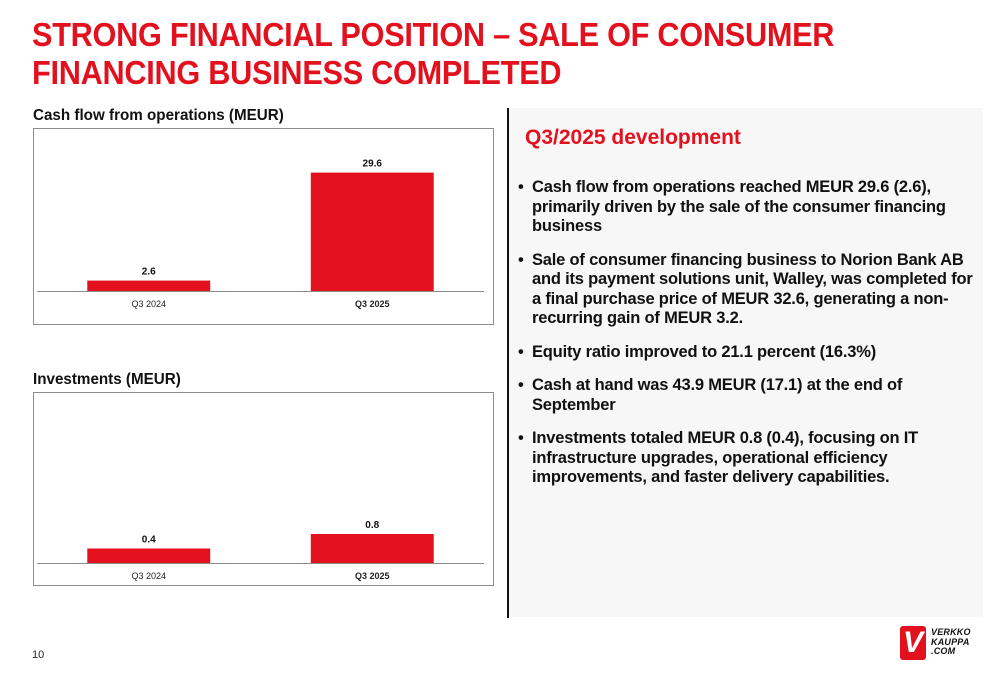 The width and height of the screenshot is (1000, 685). I want to click on cash-flow-chart-svg: 2.6 Q3 2024 29.6 Q3 2025, so click(260, 234).